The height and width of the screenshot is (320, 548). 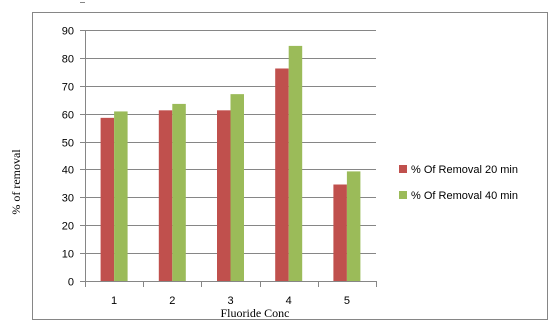 I want to click on legend-label: % Of Removal 40 min, so click(x=464, y=196).